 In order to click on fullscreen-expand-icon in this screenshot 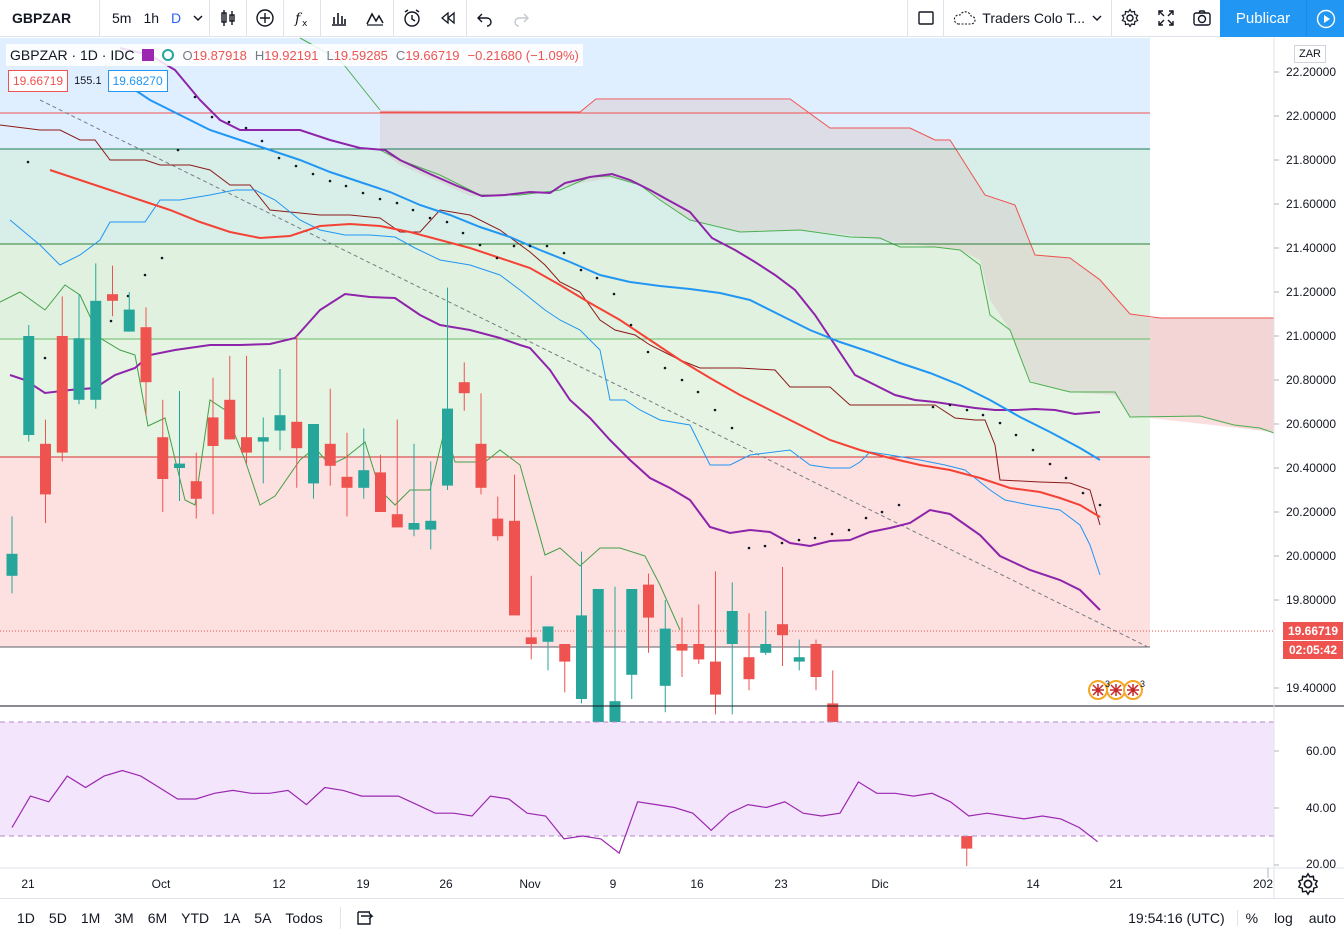, I will do `click(1166, 18)`.